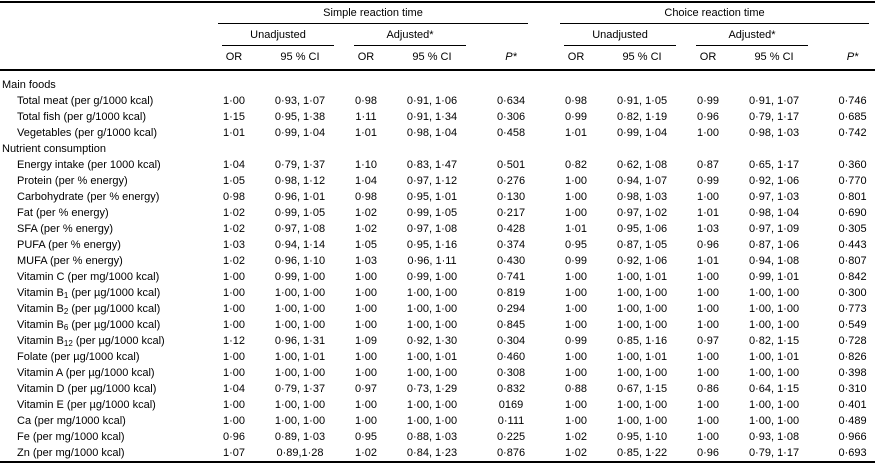 The width and height of the screenshot is (875, 469). What do you see at coordinates (576, 245) in the screenshot?
I see `cell-or: 0·95` at bounding box center [576, 245].